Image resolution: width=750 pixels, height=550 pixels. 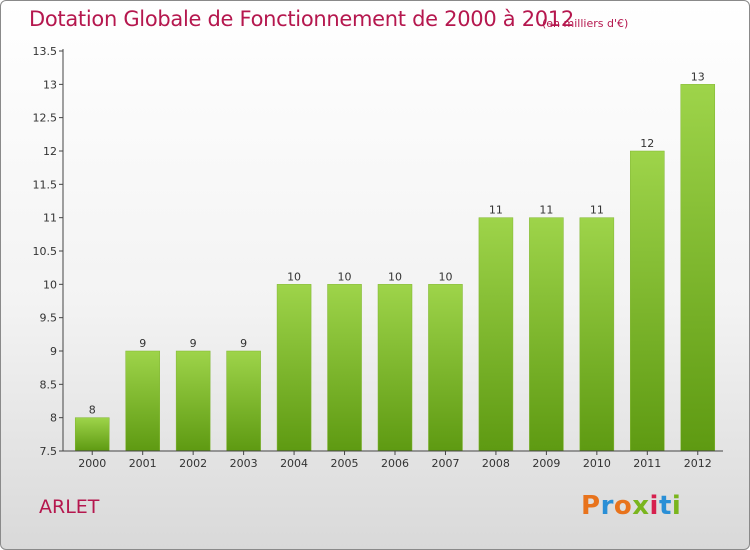 I want to click on logo-letter: o, so click(x=623, y=506).